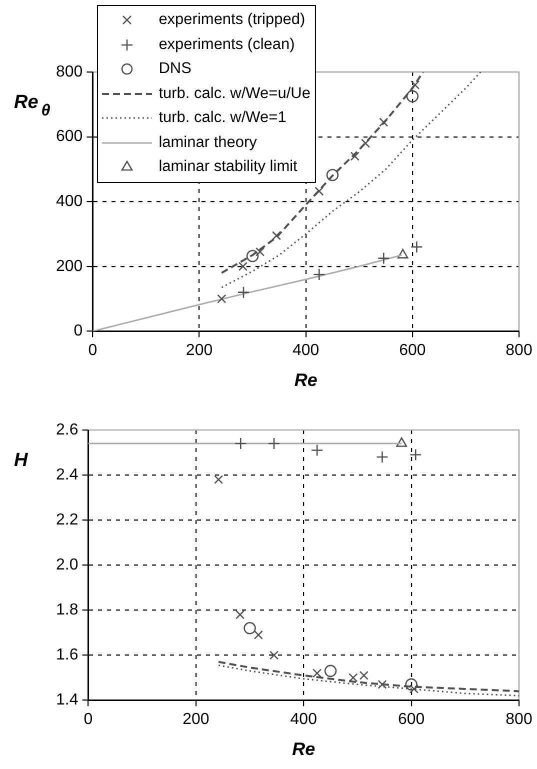 The image size is (537, 769). What do you see at coordinates (226, 45) in the screenshot?
I see `legend-label: experiments (clean)` at bounding box center [226, 45].